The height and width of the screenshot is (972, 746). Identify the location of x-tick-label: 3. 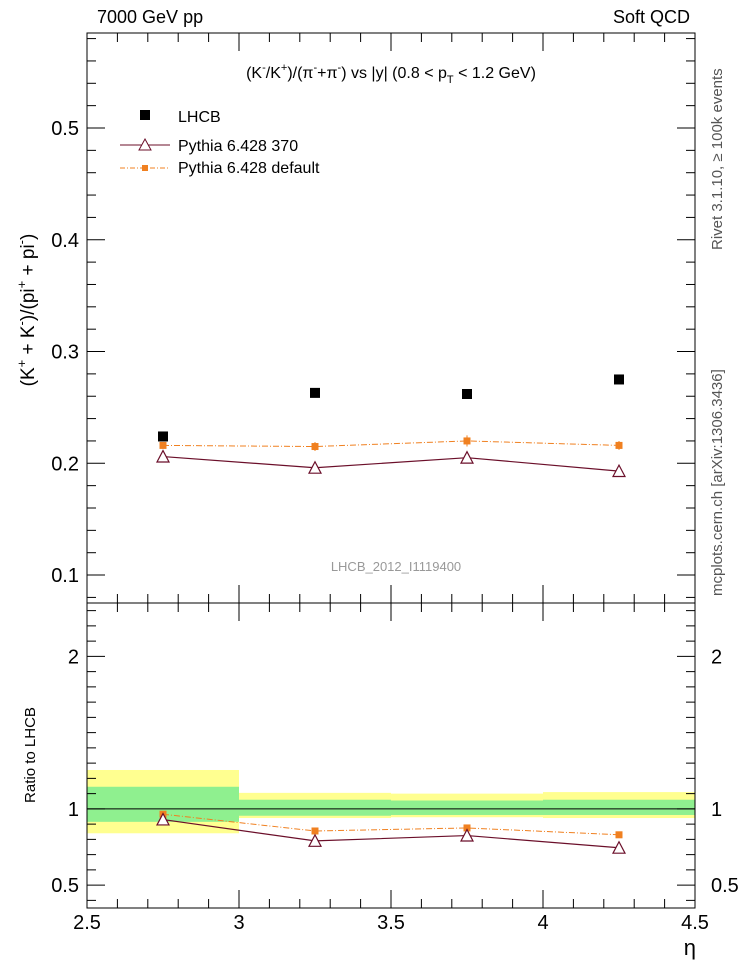
(238, 923).